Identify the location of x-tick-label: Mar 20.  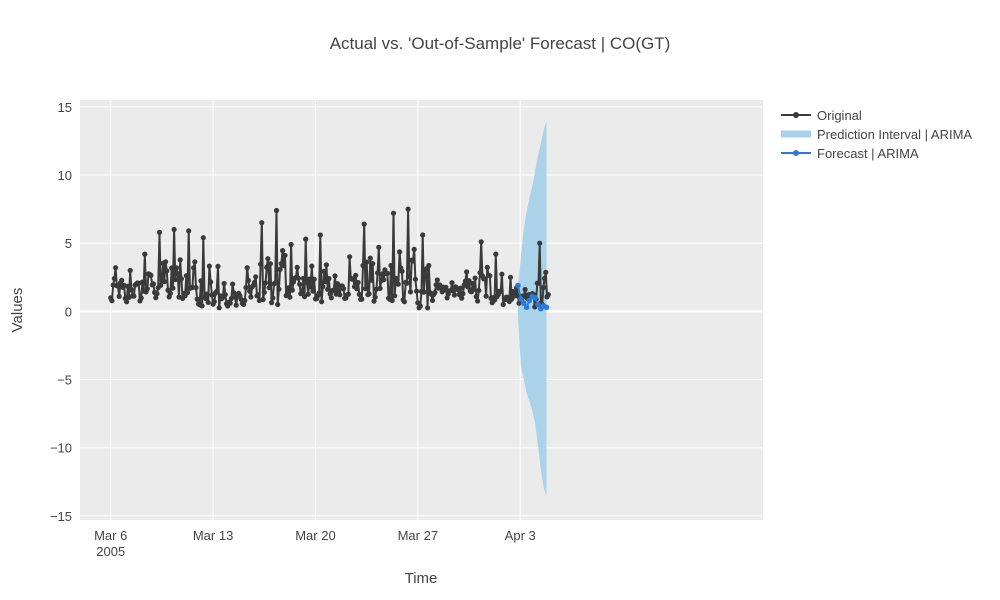
(315, 535).